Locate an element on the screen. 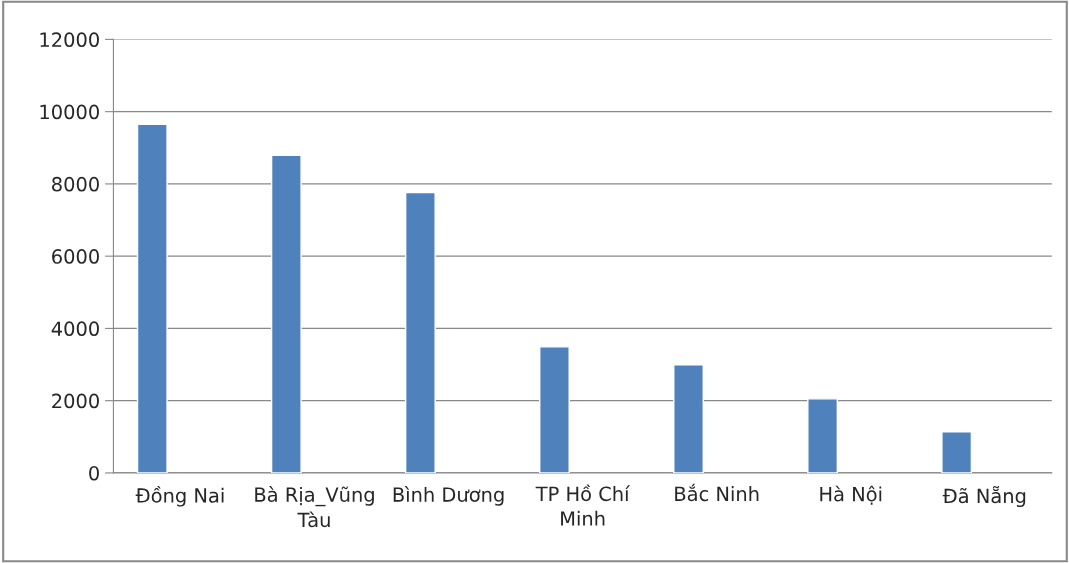 This screenshot has width=1070, height=563. y-tick-label: 4000 is located at coordinates (75, 329).